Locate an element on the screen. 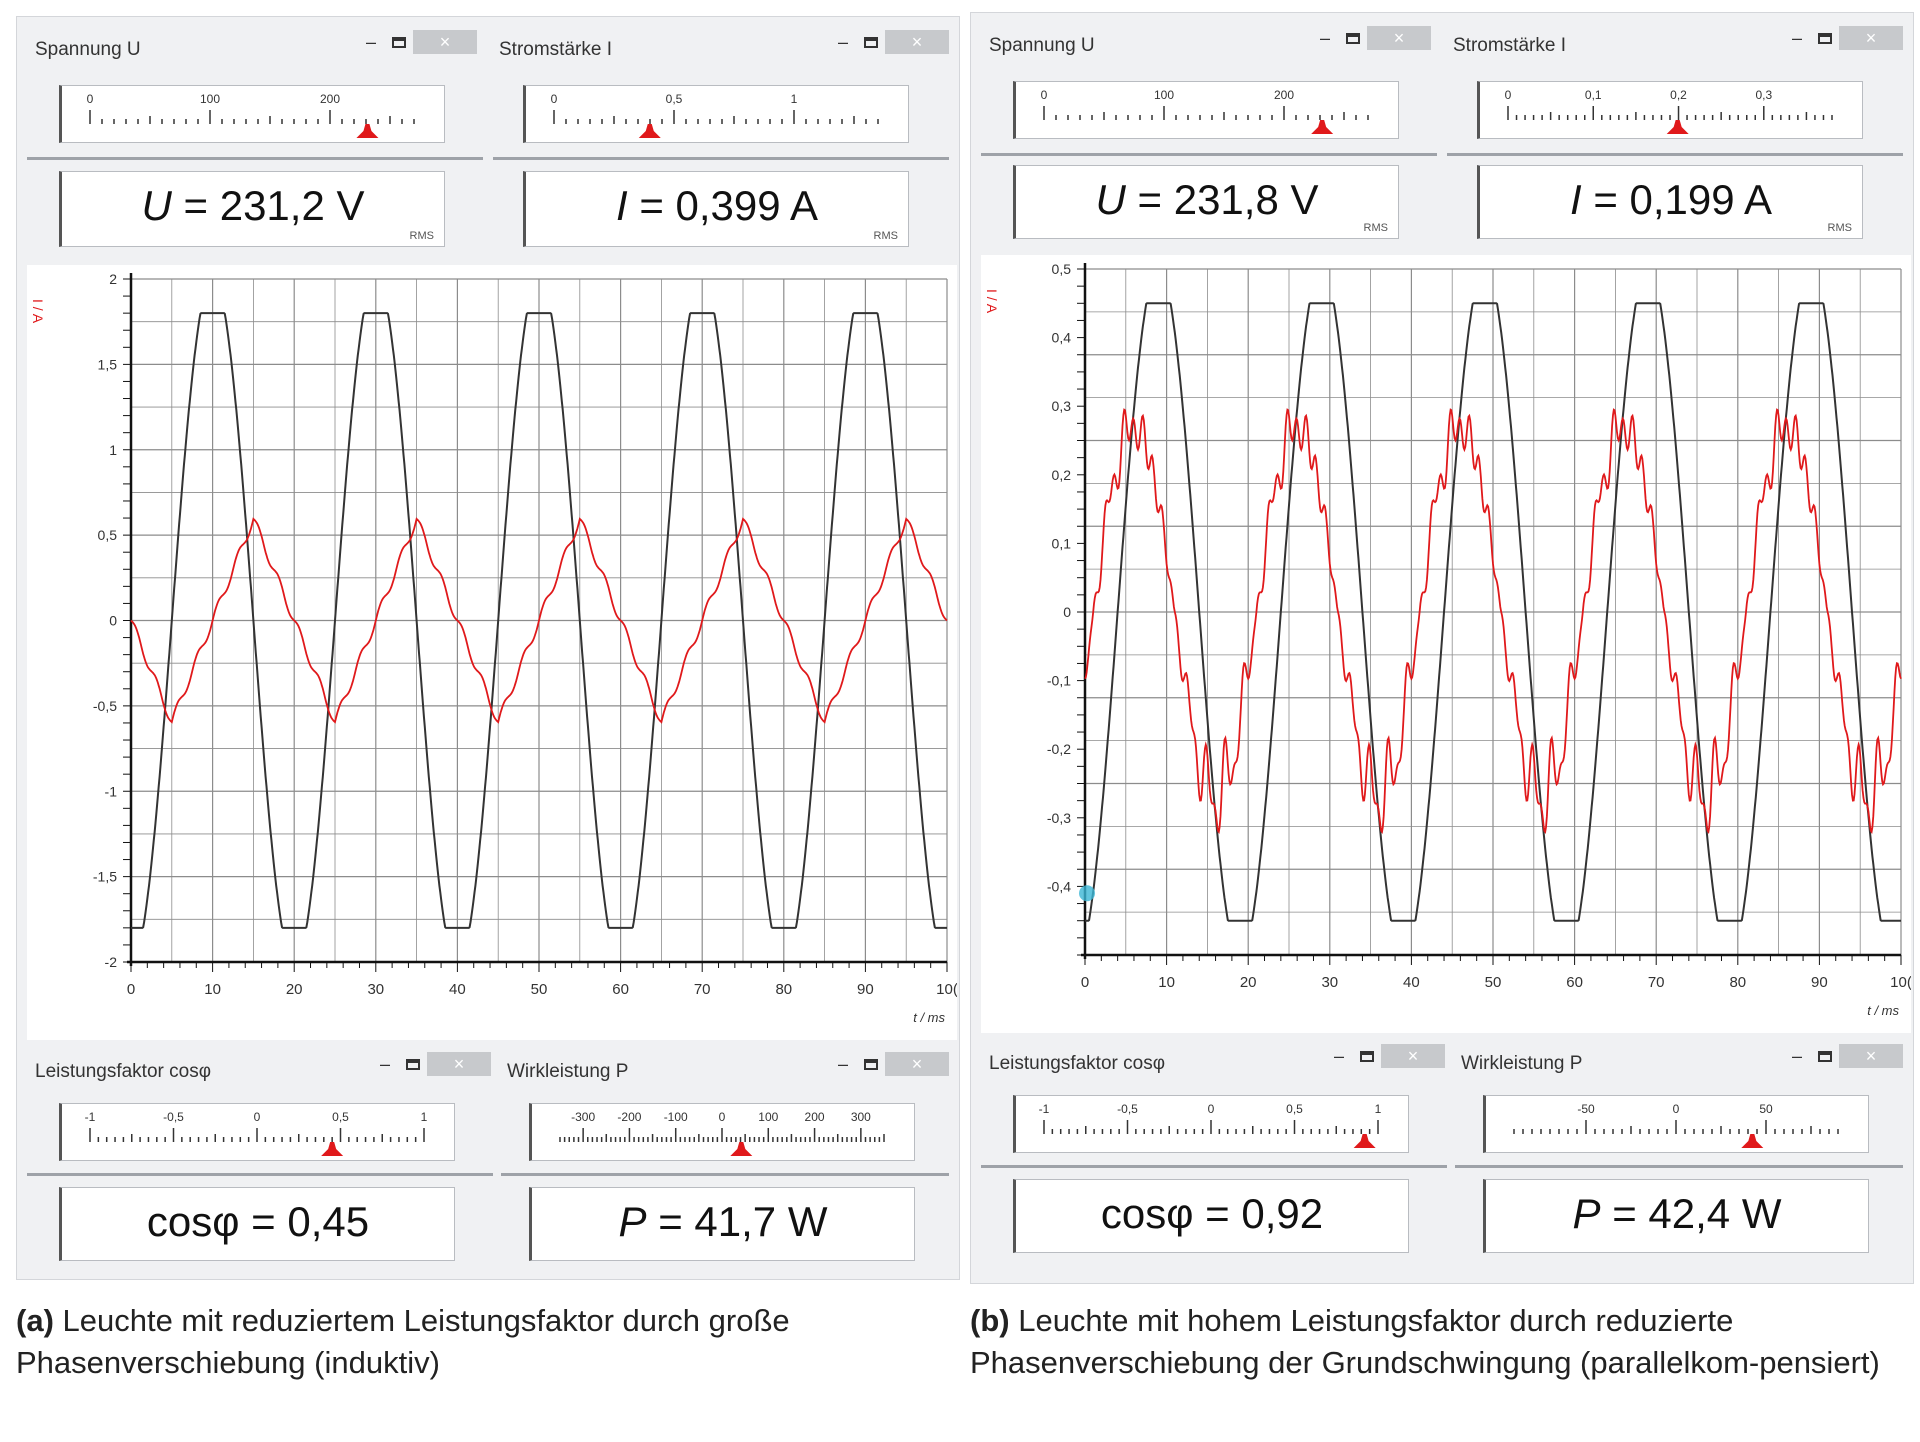 The height and width of the screenshot is (1442, 1920). x-tick-label: 60 is located at coordinates (1574, 982).